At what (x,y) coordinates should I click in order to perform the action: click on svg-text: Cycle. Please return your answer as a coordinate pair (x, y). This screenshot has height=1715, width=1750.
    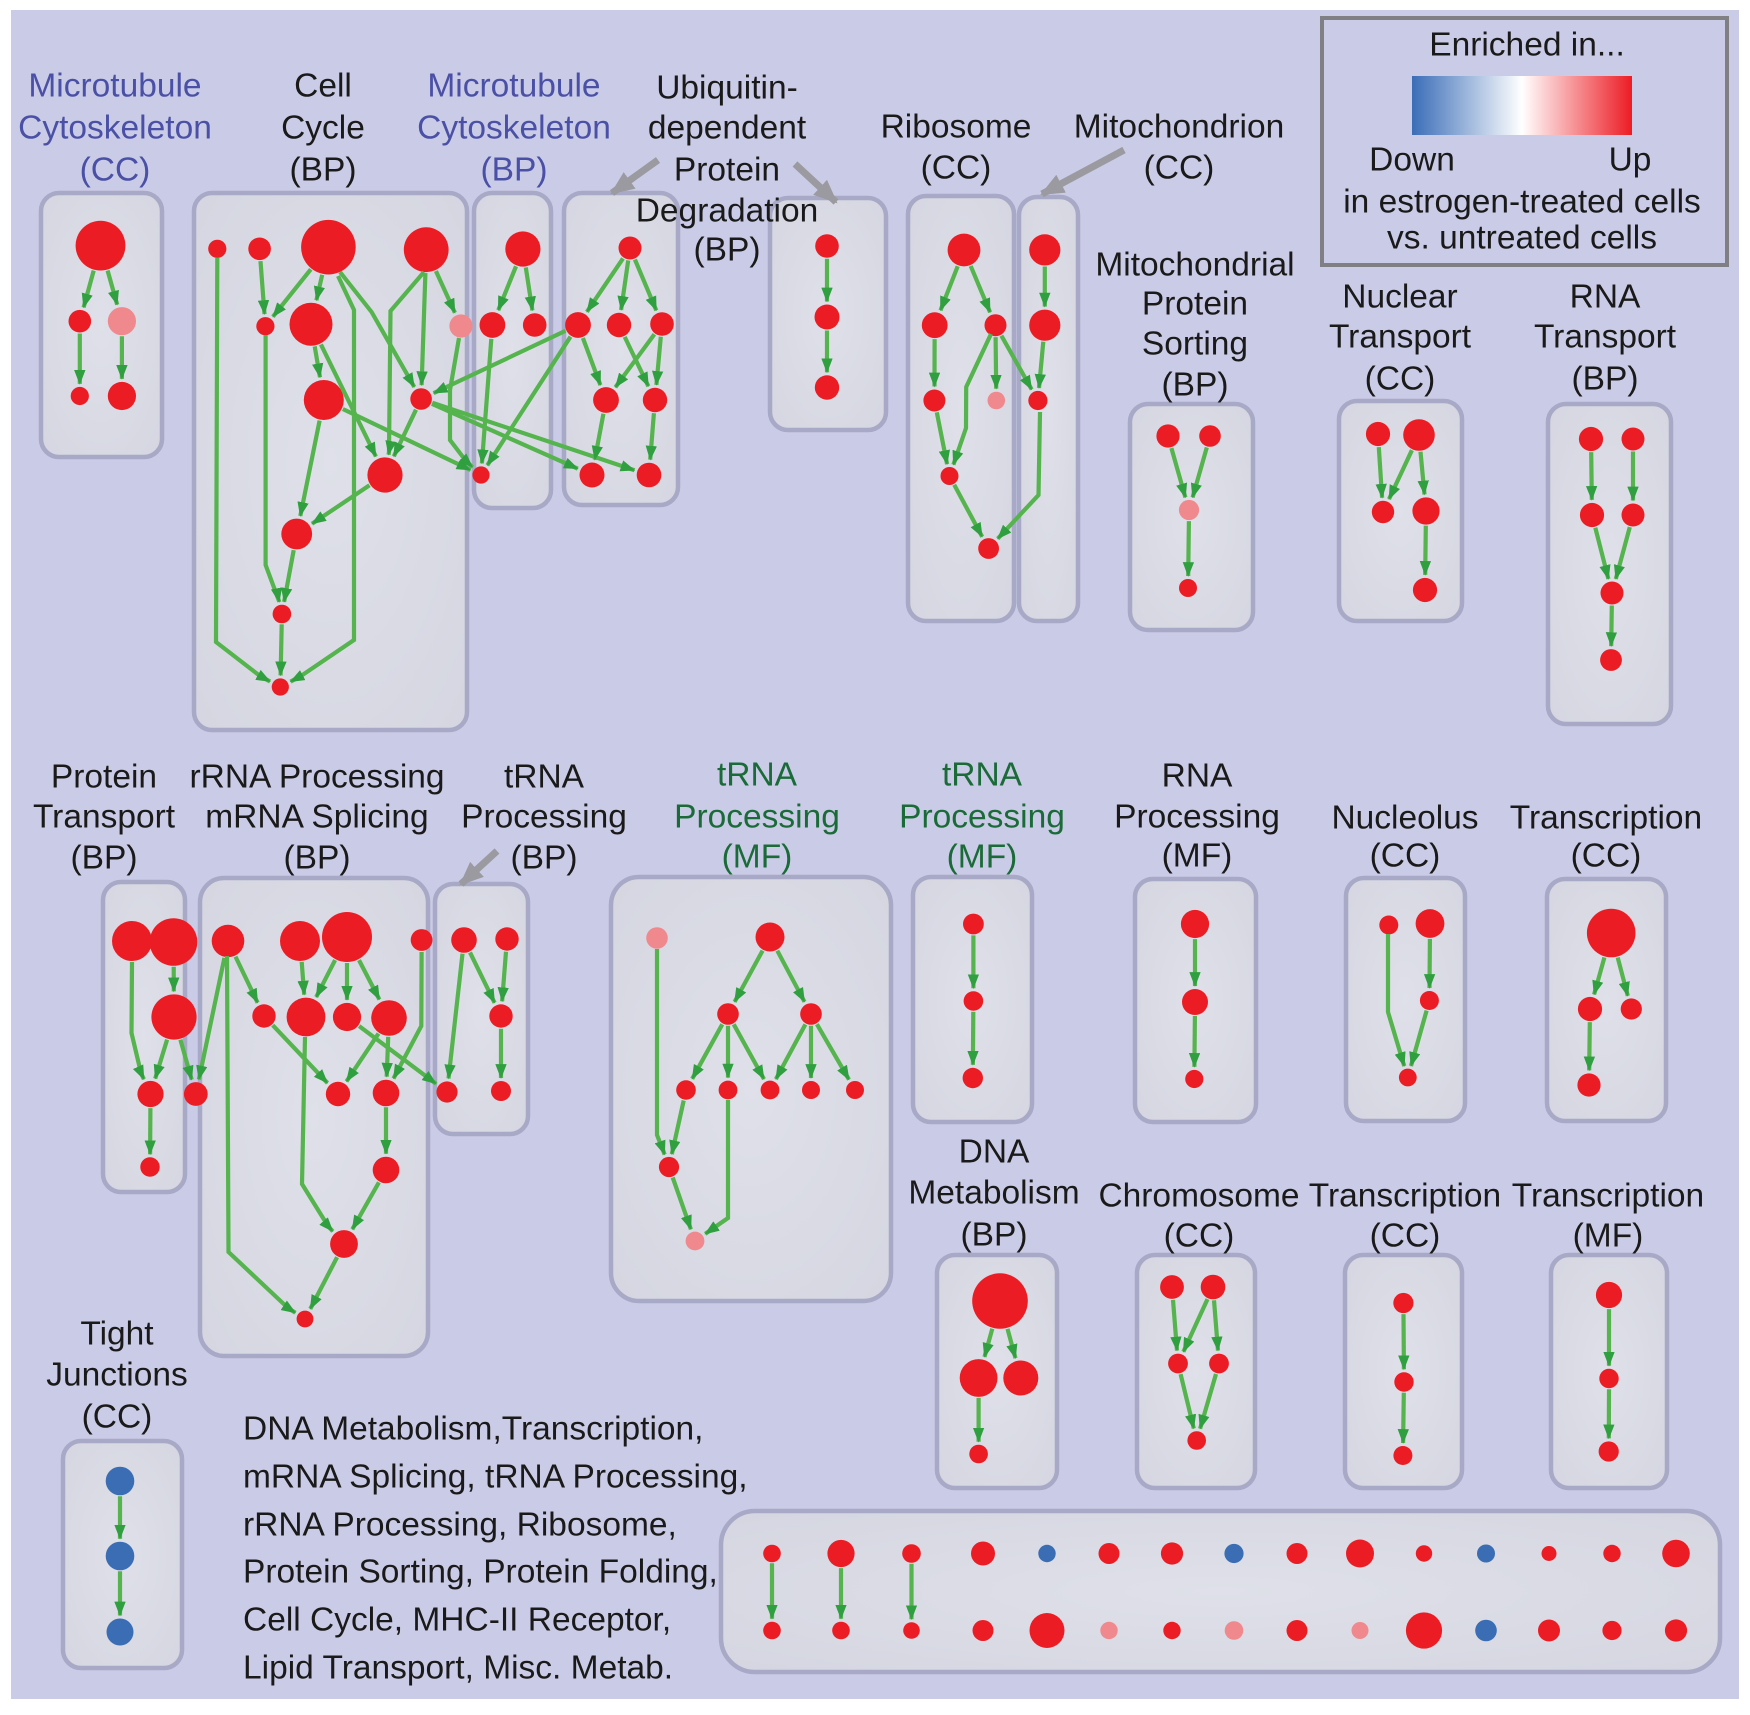
    Looking at the image, I should click on (323, 128).